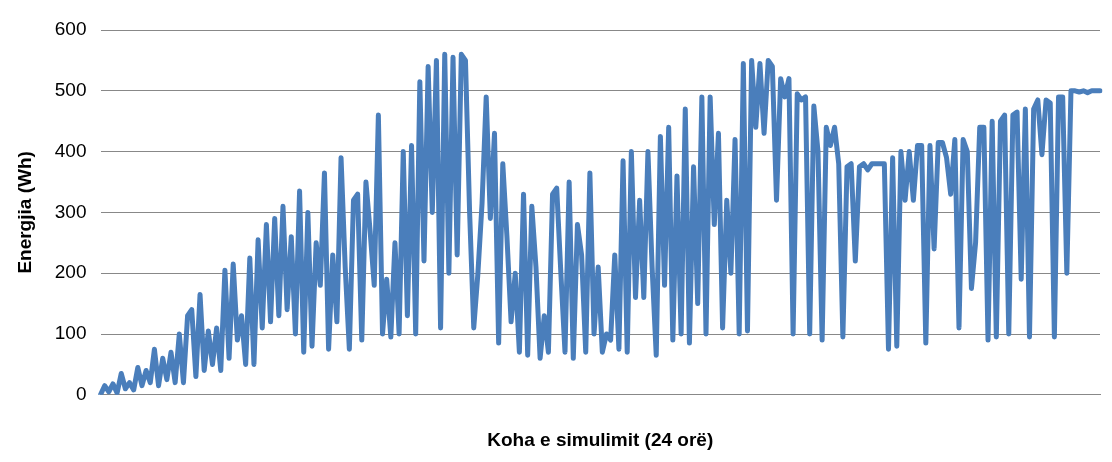 Image resolution: width=1112 pixels, height=462 pixels. Describe the element at coordinates (600, 439) in the screenshot. I see `x-axis-title: Koha e simulimit (24 orë)` at that location.